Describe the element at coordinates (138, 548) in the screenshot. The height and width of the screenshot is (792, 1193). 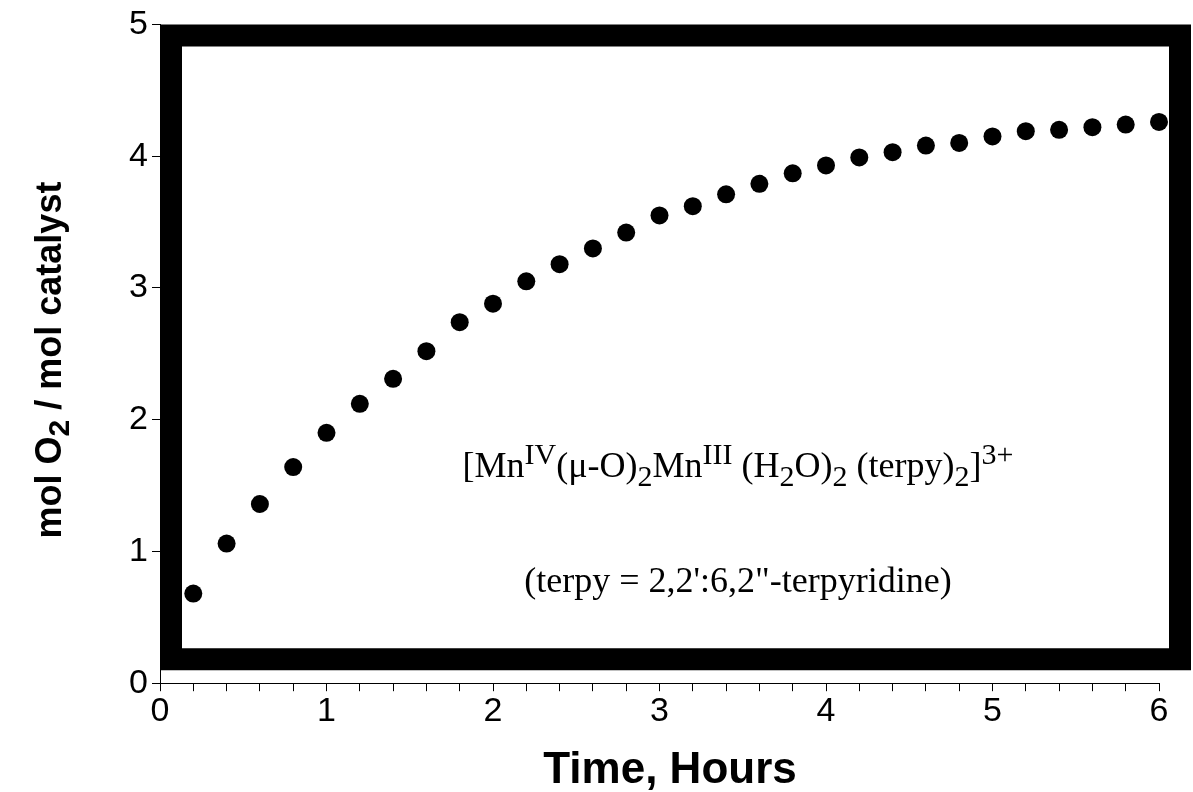
I see `y-tick-label: 1` at that location.